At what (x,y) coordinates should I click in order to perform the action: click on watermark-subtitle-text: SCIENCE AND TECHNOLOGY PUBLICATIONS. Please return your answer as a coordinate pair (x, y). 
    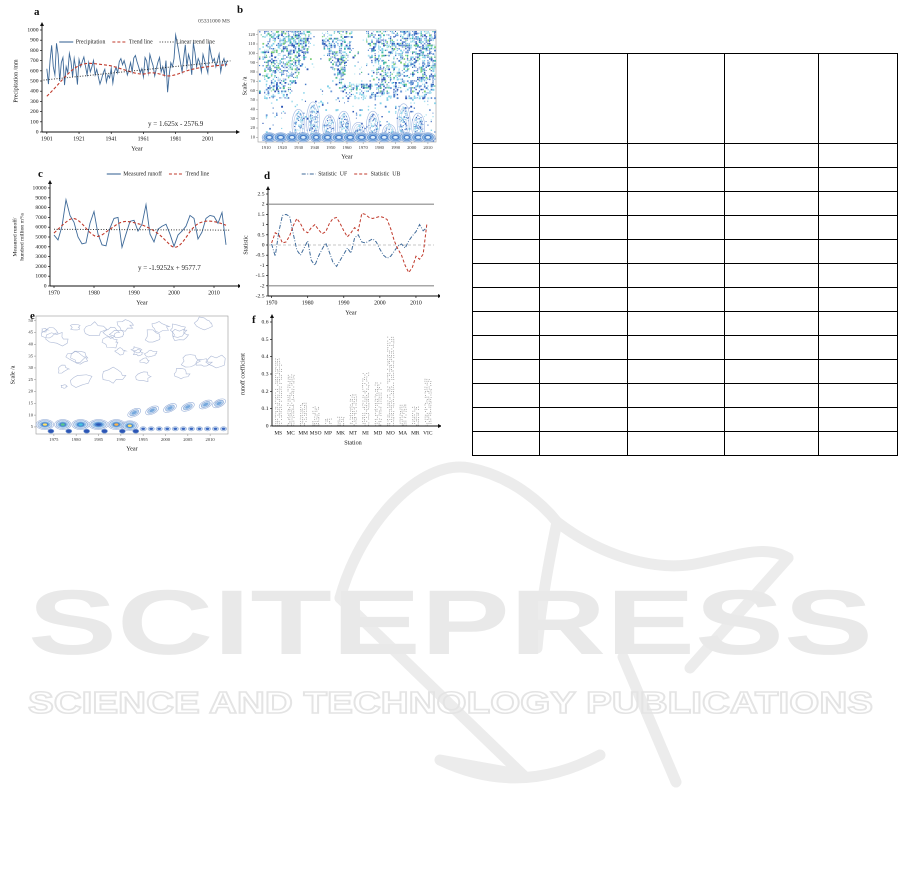
    Looking at the image, I should click on (450, 702).